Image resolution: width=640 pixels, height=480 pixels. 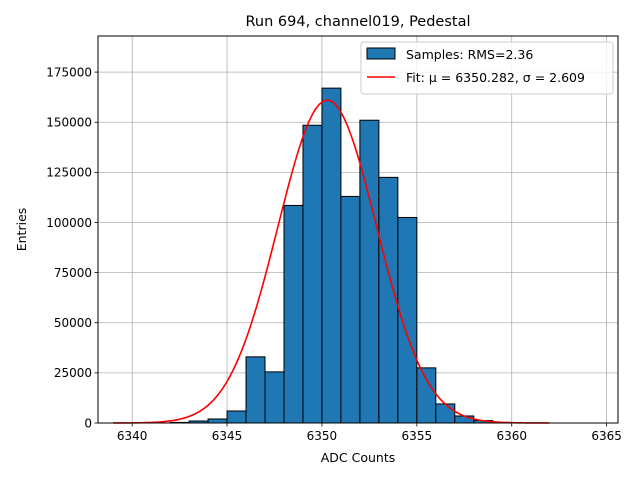 What do you see at coordinates (358, 457) in the screenshot?
I see `x-axis-label: ADC Counts` at bounding box center [358, 457].